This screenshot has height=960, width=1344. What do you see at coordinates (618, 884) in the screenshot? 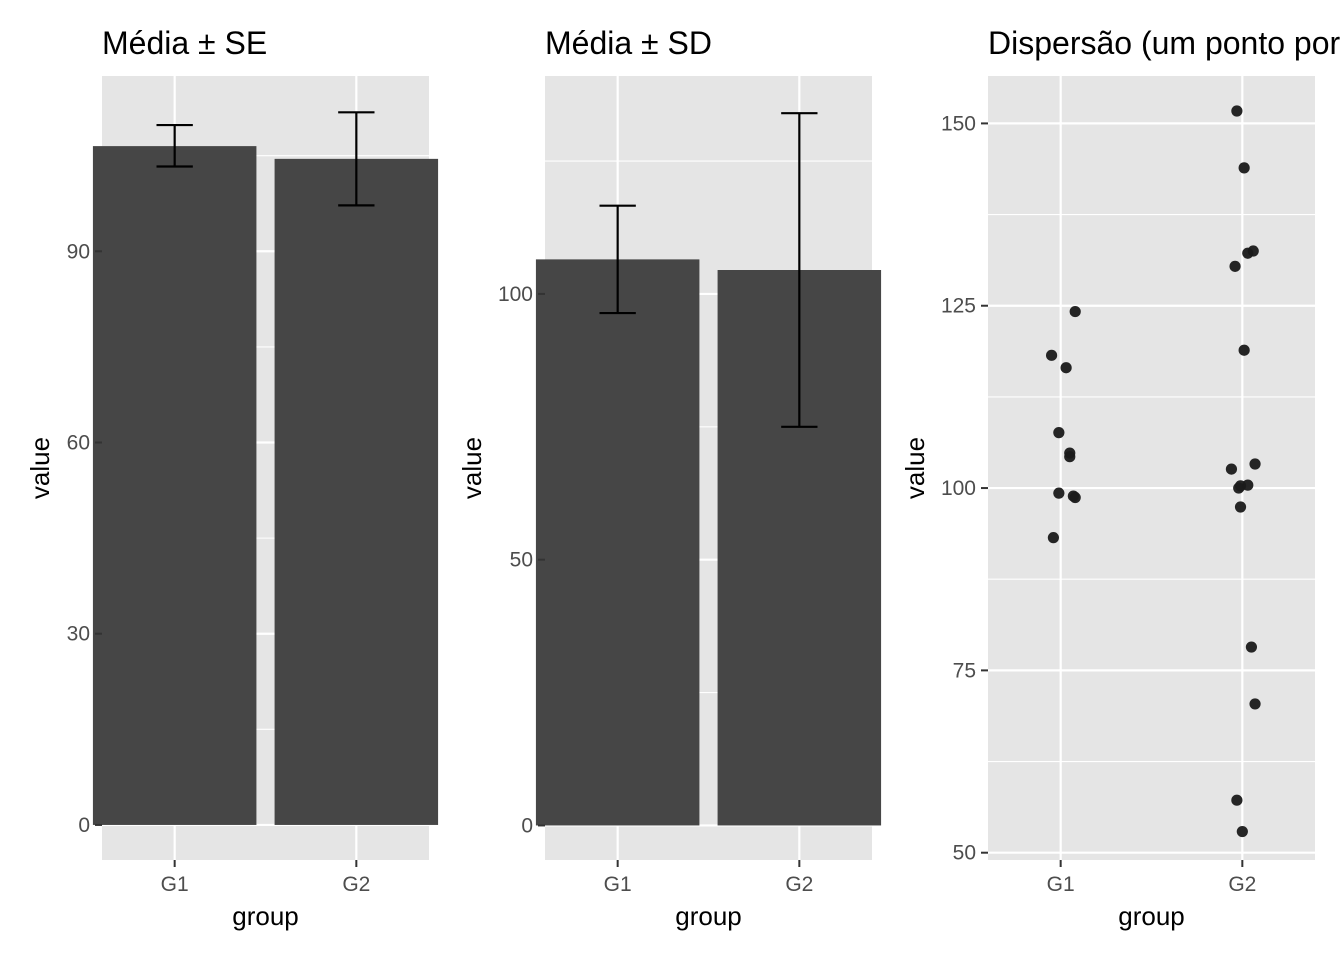
I see `chart-2-x-tick-label: G1` at bounding box center [618, 884].